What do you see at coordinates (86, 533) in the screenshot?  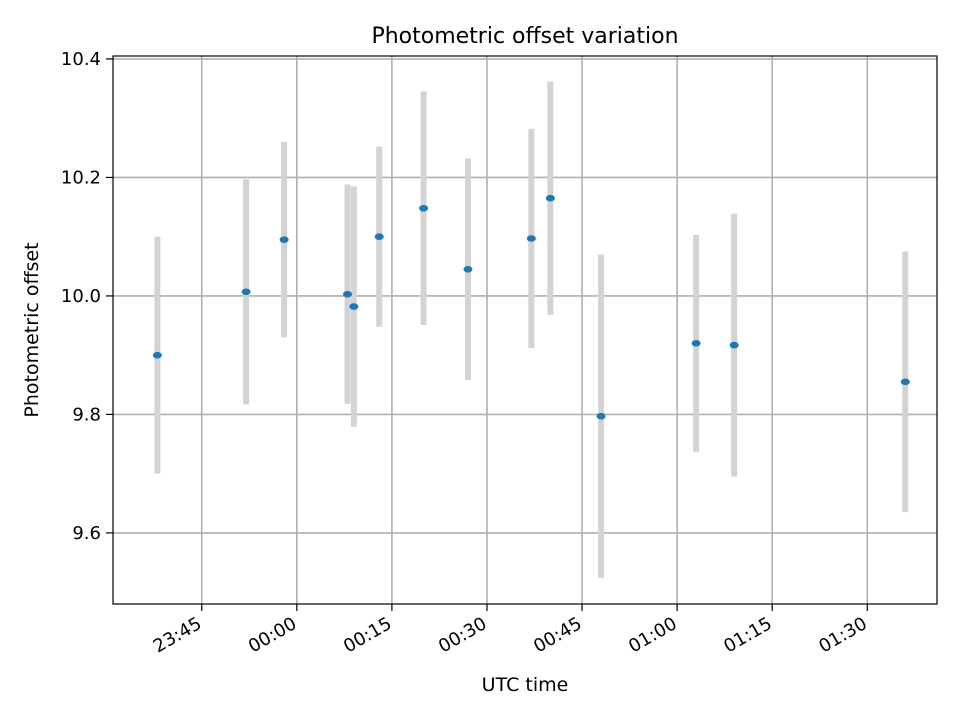 I see `y-tick-label: 9.6` at bounding box center [86, 533].